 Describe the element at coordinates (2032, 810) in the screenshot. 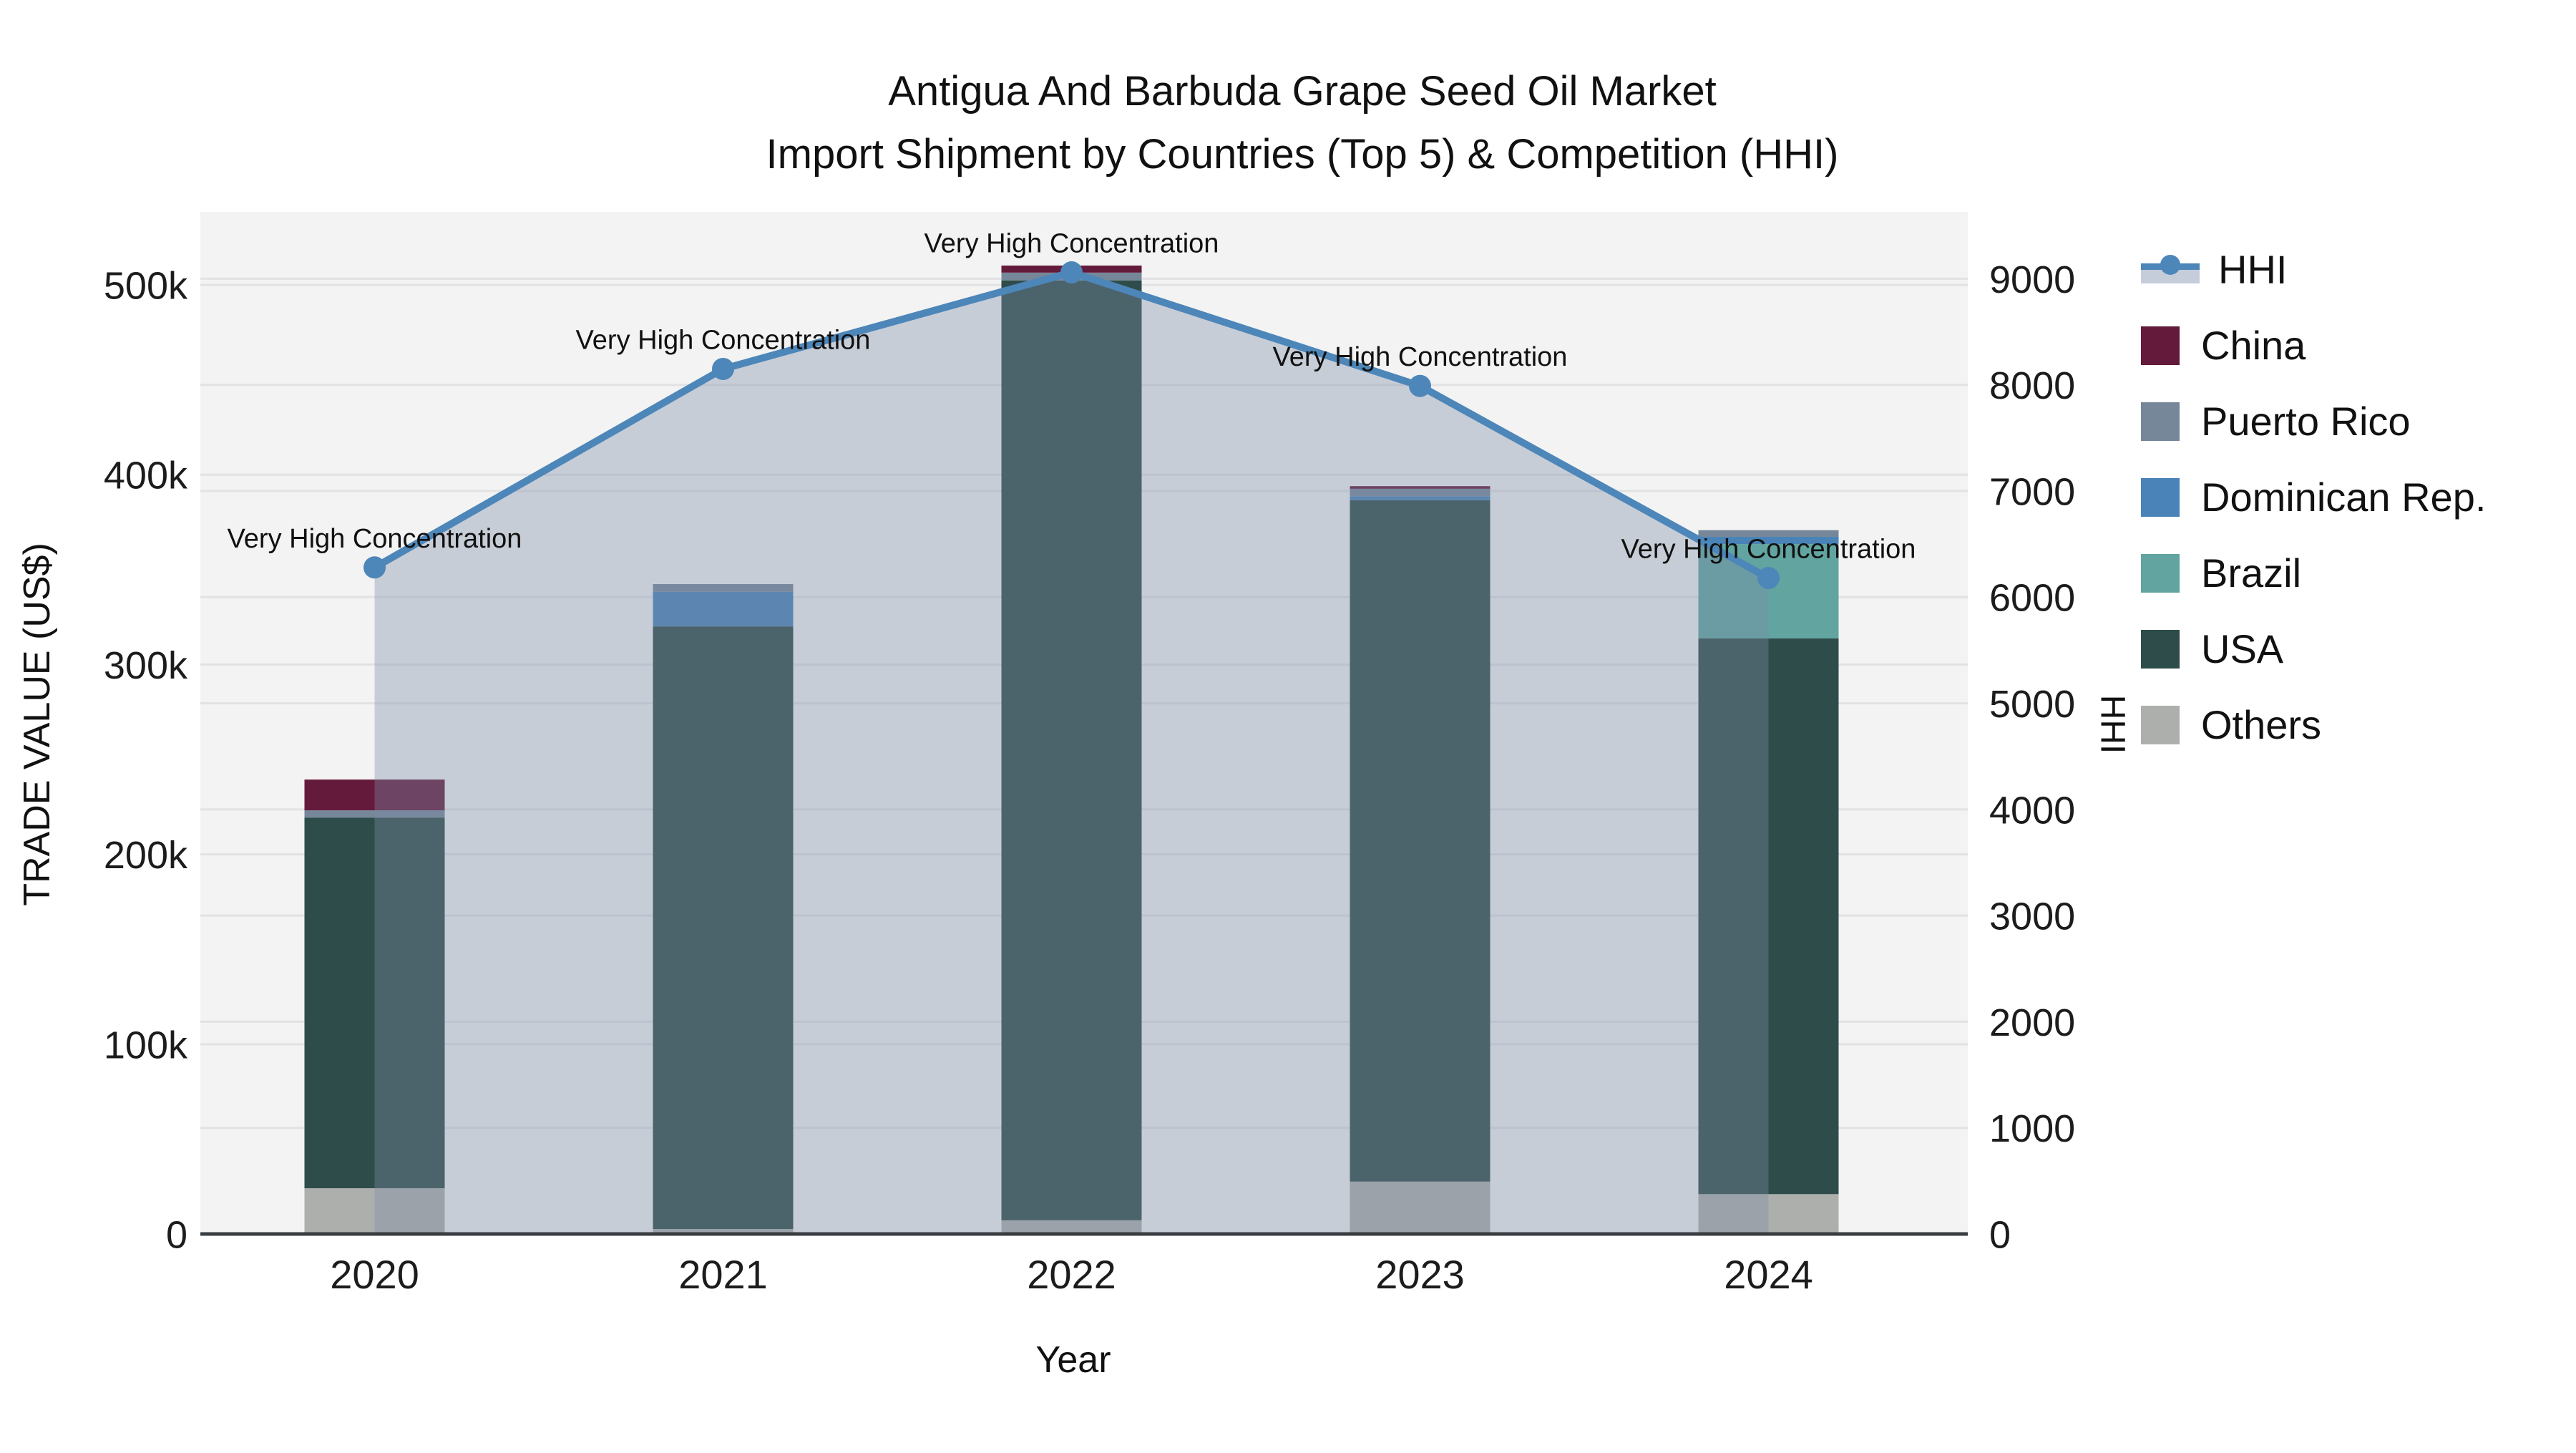

I see `y-right-tick-label: 4000` at that location.